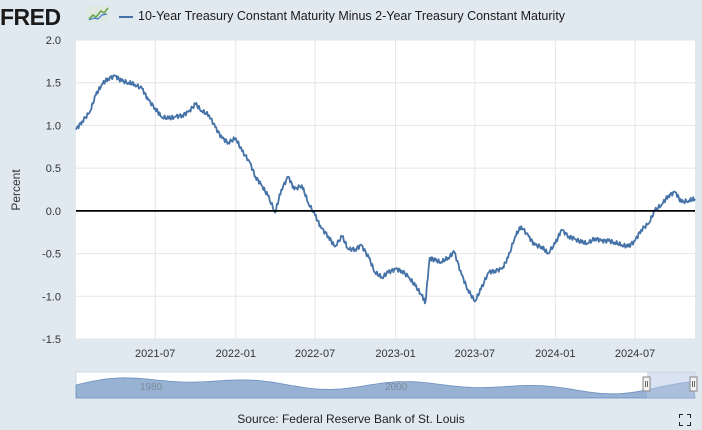 This screenshot has height=430, width=702. I want to click on fred-graph-icon, so click(98, 14).